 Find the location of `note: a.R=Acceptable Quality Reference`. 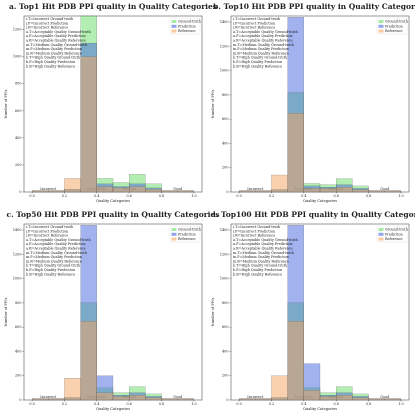

note: a.R=Acceptable Quality Reference is located at coordinates (263, 41).